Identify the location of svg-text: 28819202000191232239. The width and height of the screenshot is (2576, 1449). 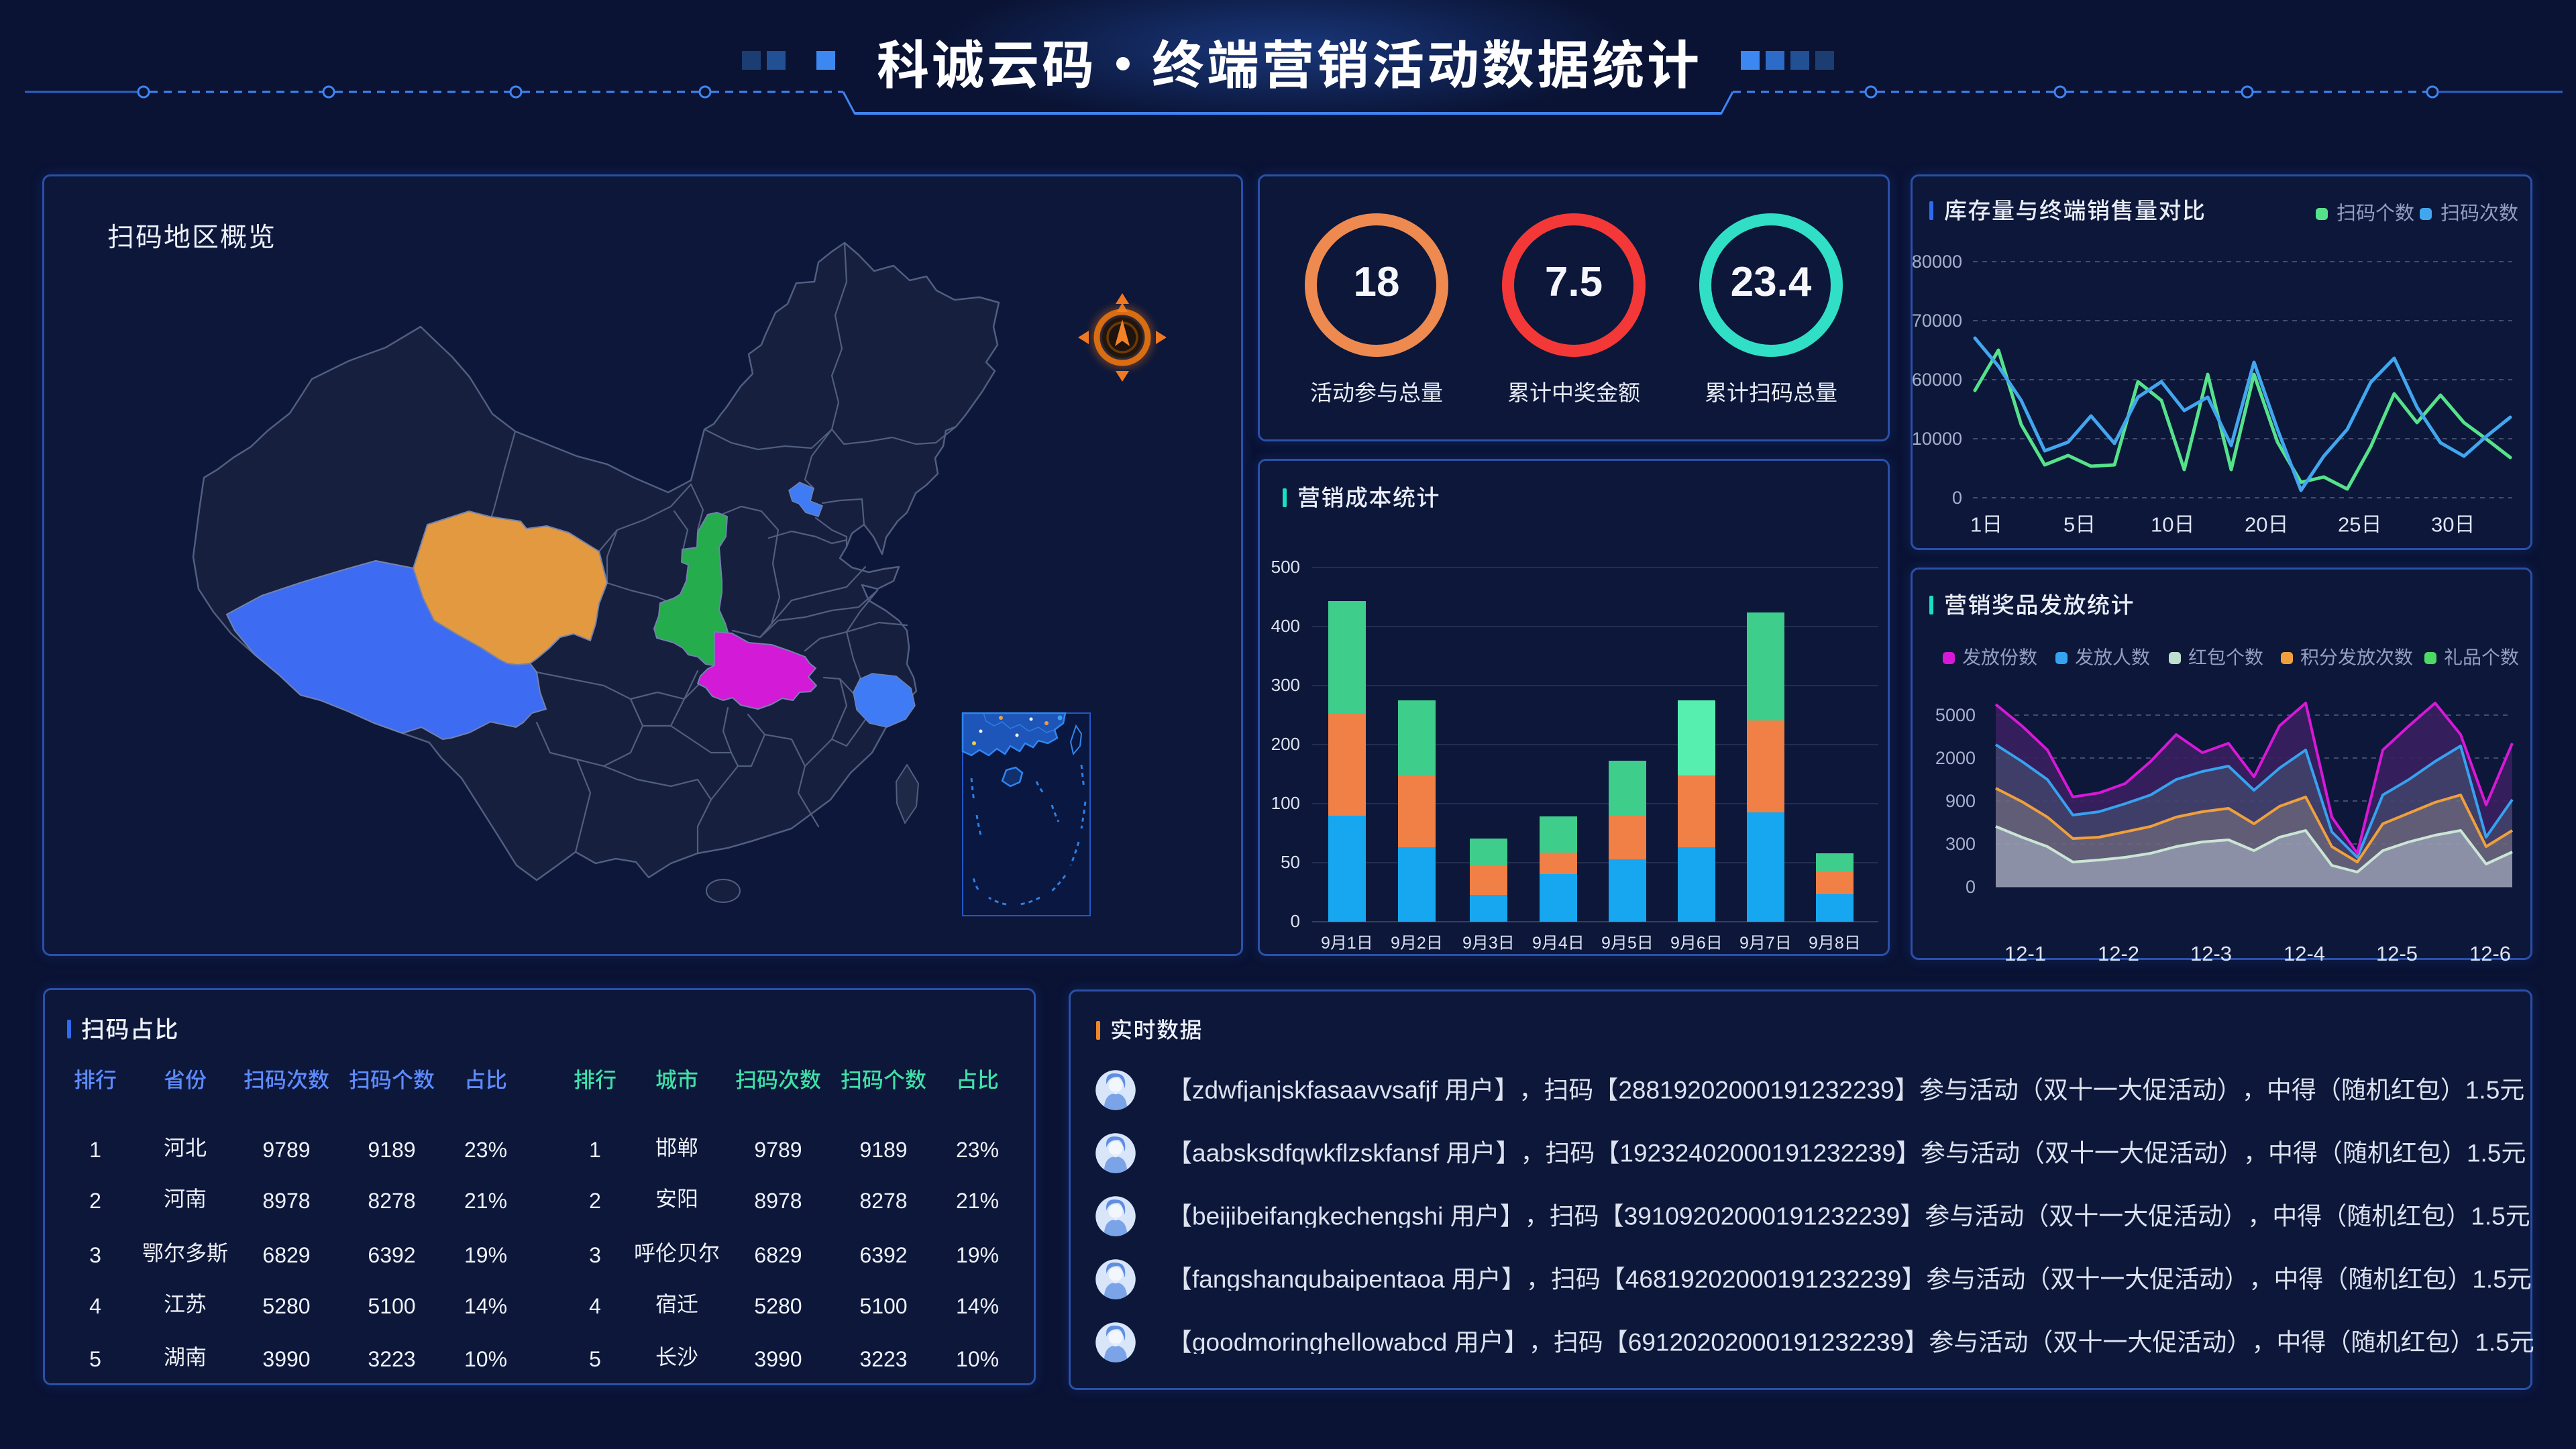
(1756, 1089).